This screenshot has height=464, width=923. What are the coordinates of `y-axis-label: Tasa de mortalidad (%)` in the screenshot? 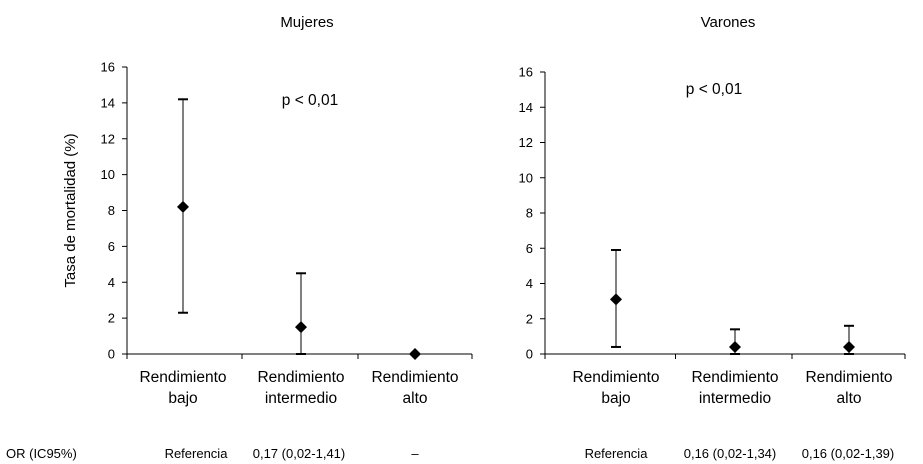 It's located at (70, 210).